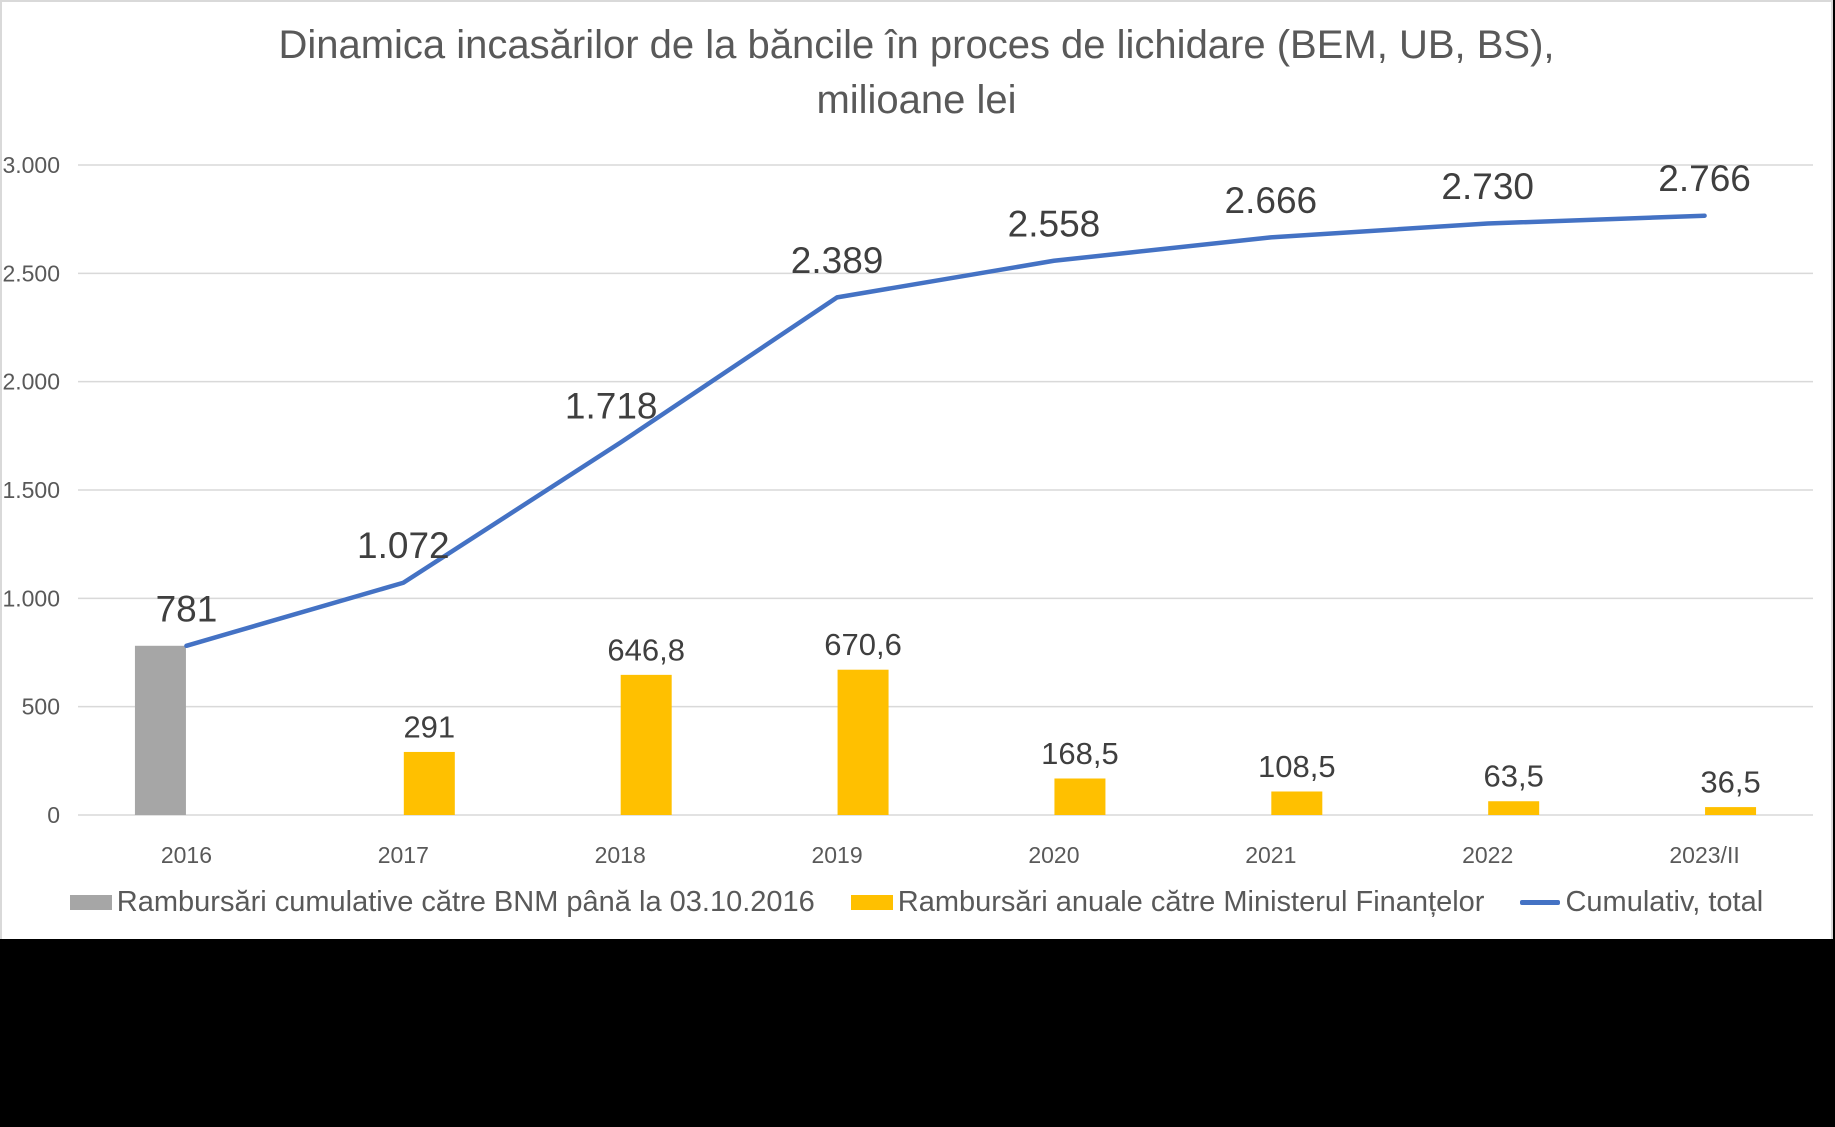 The width and height of the screenshot is (1835, 1127). I want to click on bar-2022, so click(1514, 808).